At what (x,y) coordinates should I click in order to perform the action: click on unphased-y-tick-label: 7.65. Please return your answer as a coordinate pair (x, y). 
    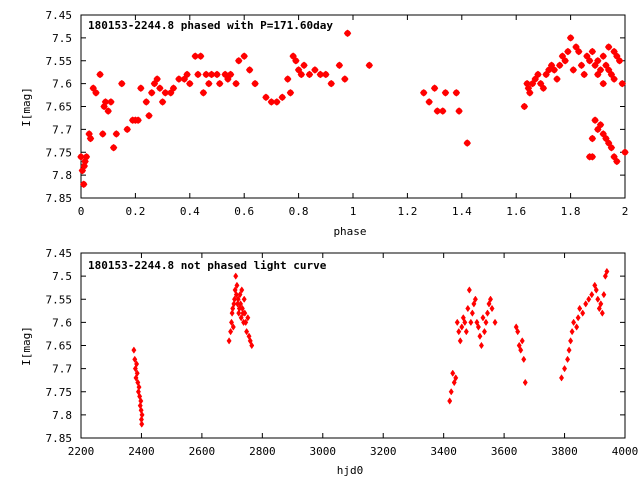
    Looking at the image, I should click on (59, 346).